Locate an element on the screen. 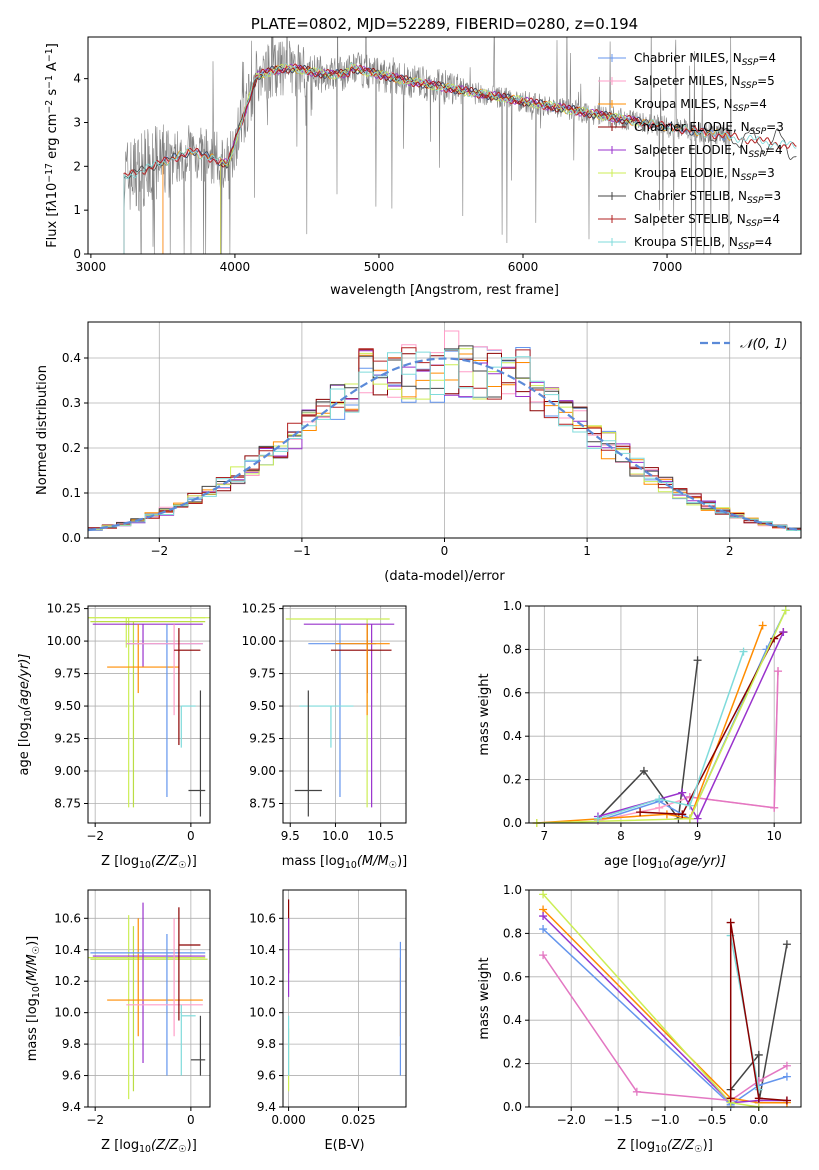  x-axis-label: Z [log10(Z/Z☉)] is located at coordinates (149, 862).